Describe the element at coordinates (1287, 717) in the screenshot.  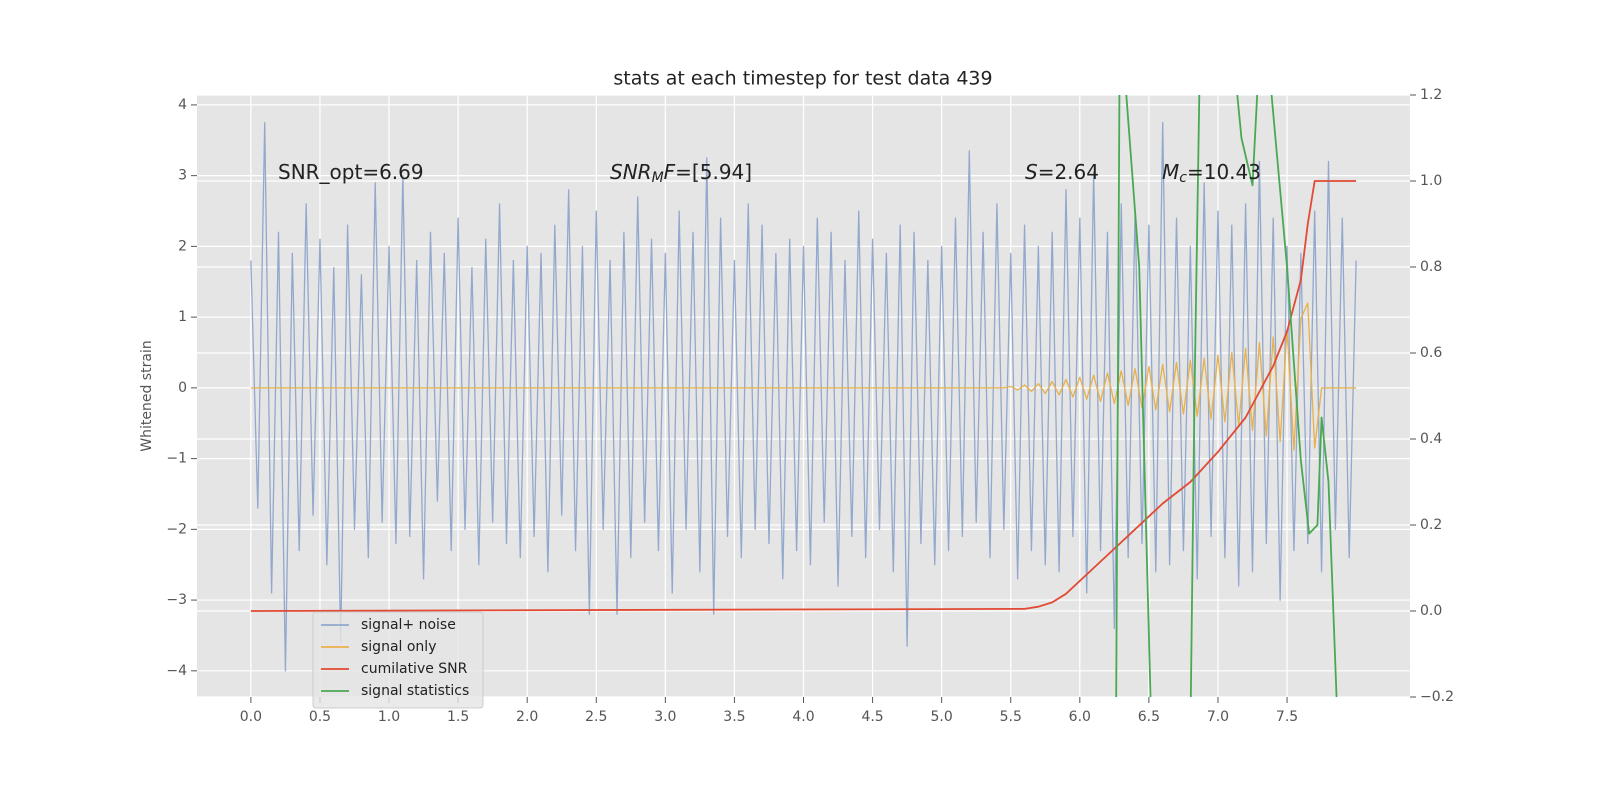
I see `x-tick-label: 7.5` at that location.